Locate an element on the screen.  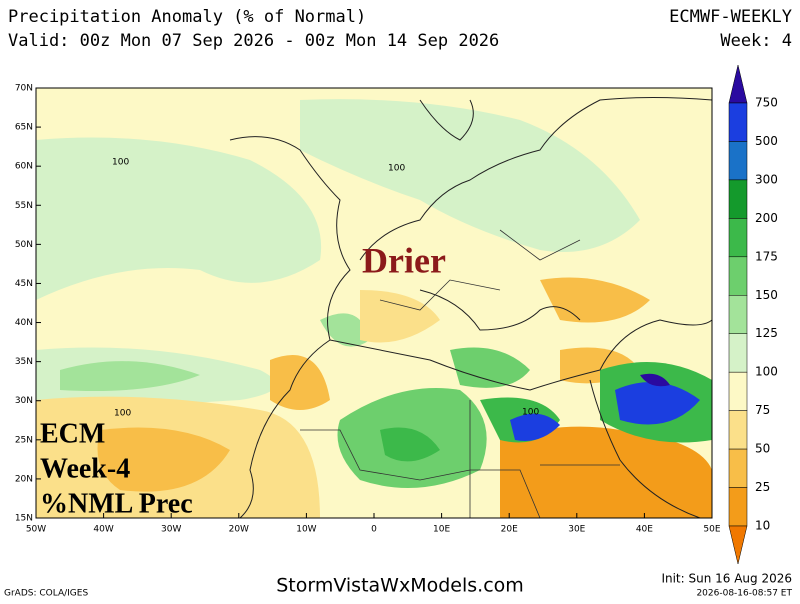
colorbar-label: 150 is located at coordinates (766, 295).